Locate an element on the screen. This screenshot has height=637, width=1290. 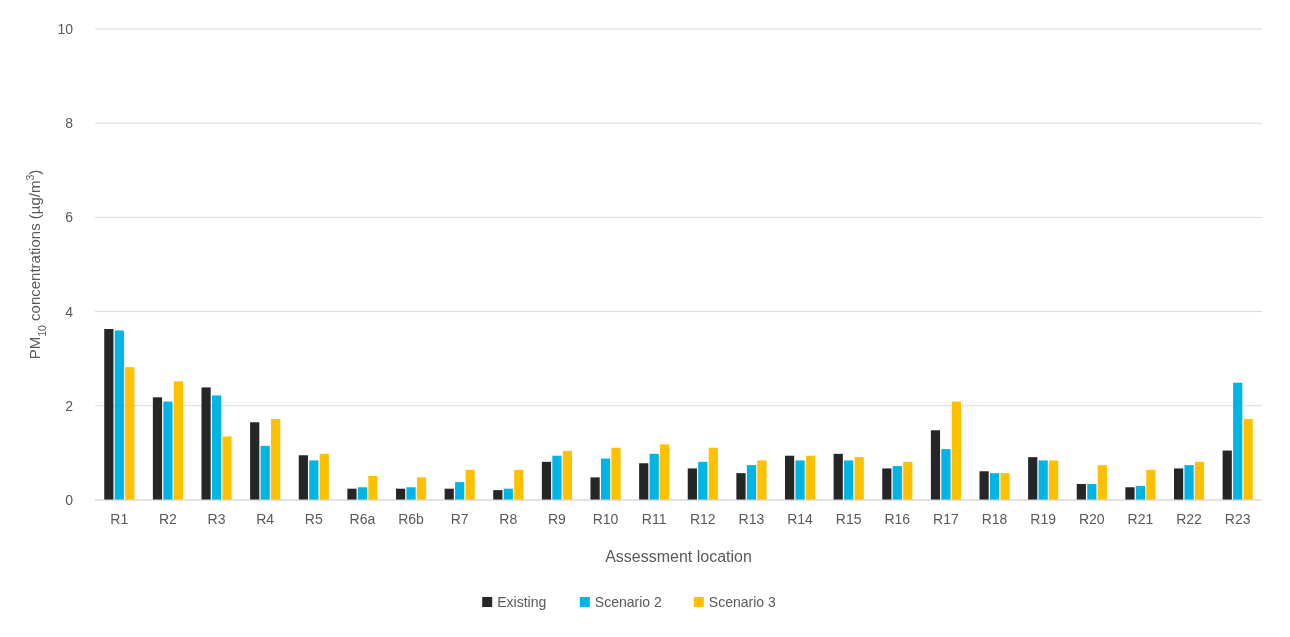
x-tick-label: R16 is located at coordinates (897, 519).